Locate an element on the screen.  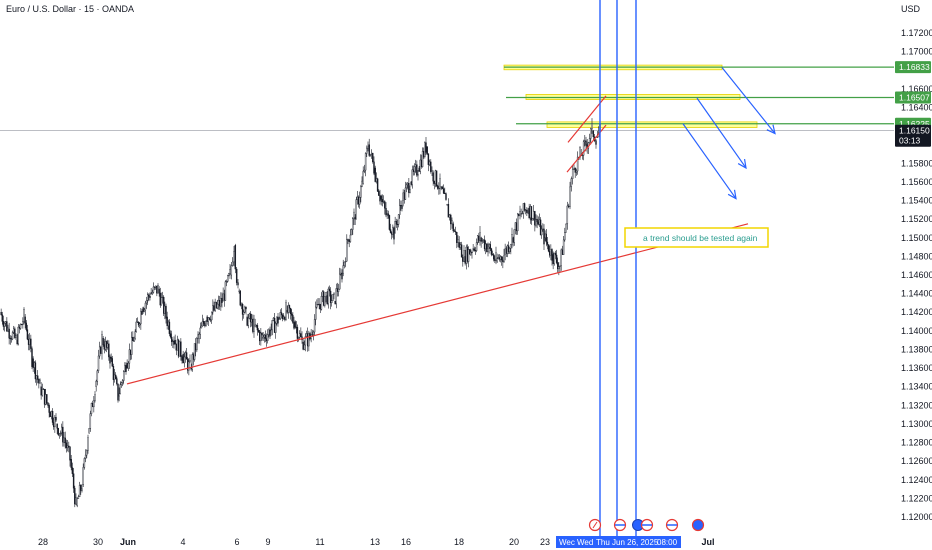
time-axis: 28 30 Jun 4 6 9 11 13 16 18 20 23 Jul is located at coordinates (376, 542).